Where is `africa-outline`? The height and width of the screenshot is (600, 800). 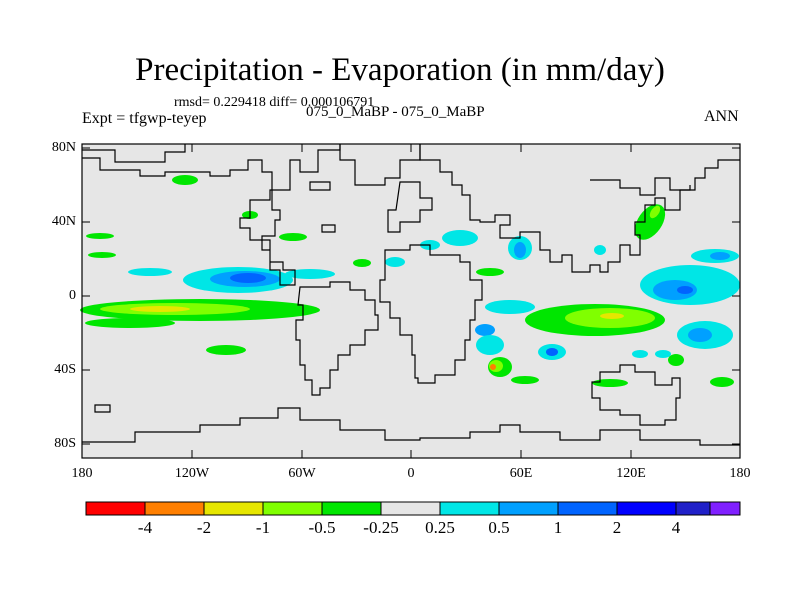 africa-outline is located at coordinates (431, 314).